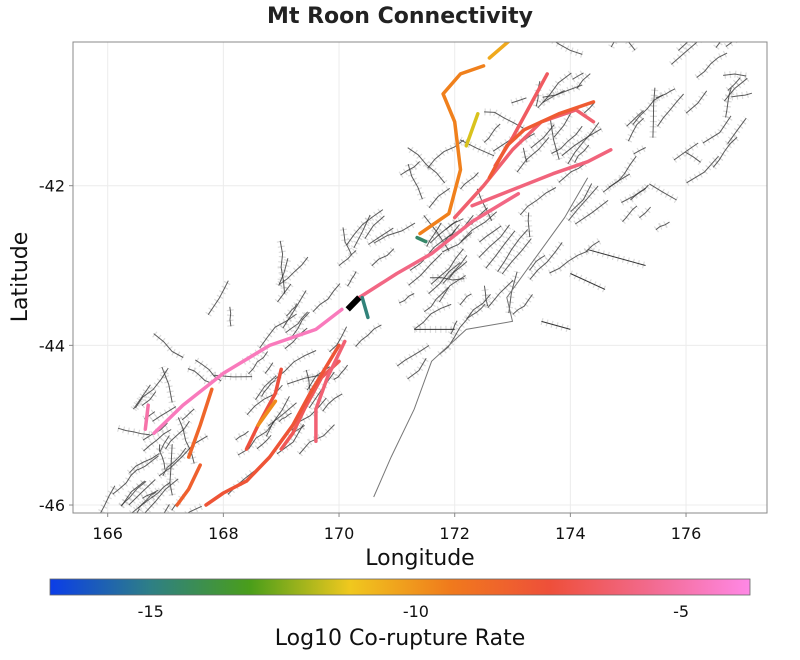 This screenshot has height=660, width=800. What do you see at coordinates (52, 186) in the screenshot?
I see `y-tick-label: -42` at bounding box center [52, 186].